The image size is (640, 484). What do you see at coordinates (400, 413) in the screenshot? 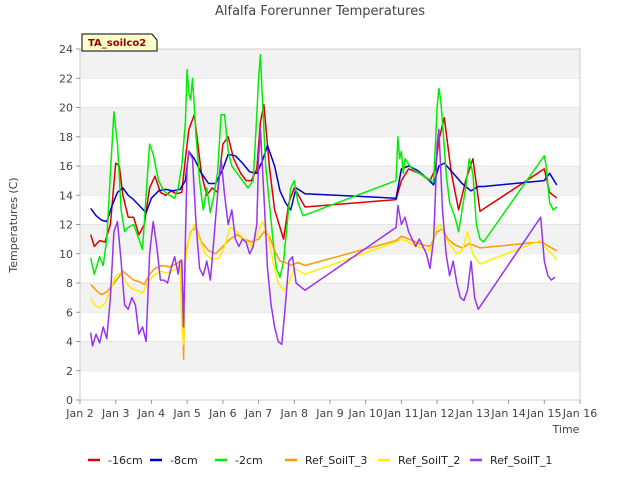
I see `x-tick-label: Jan 11` at bounding box center [400, 413].